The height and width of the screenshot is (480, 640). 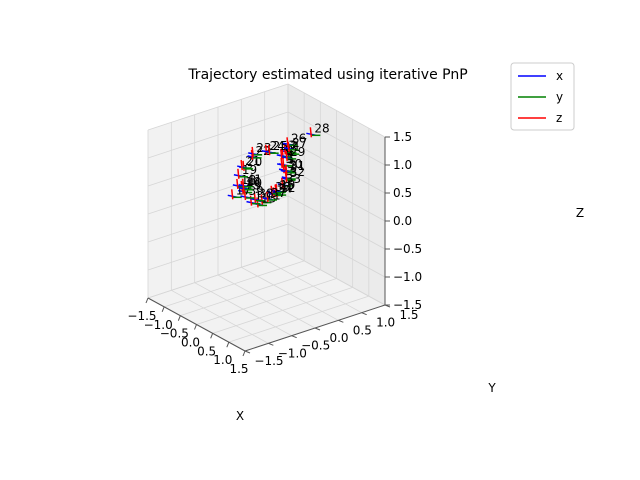 What do you see at coordinates (249, 170) in the screenshot?
I see `pose-label: 19` at bounding box center [249, 170].